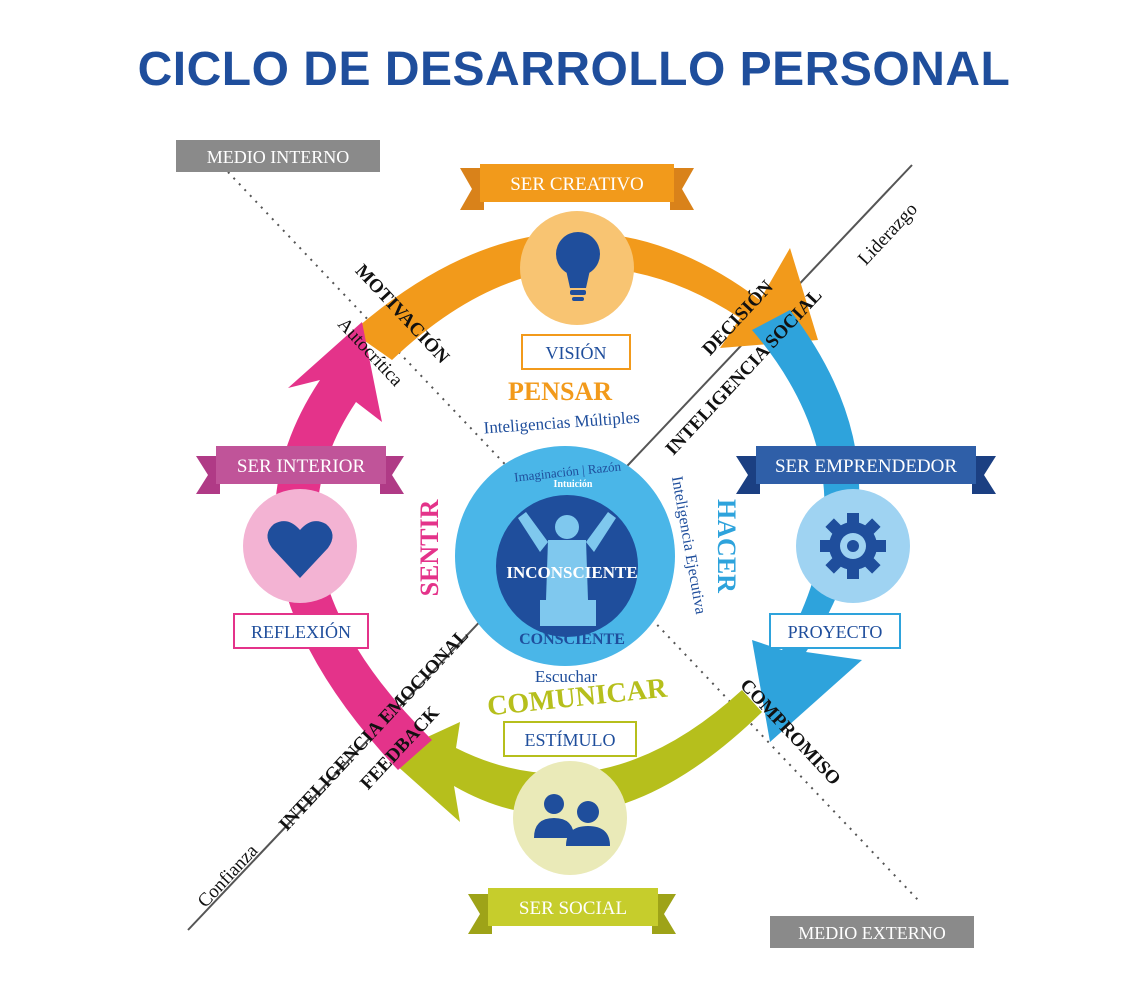 The image size is (1148, 992). I want to click on creativo-icon-group, so click(577, 268).